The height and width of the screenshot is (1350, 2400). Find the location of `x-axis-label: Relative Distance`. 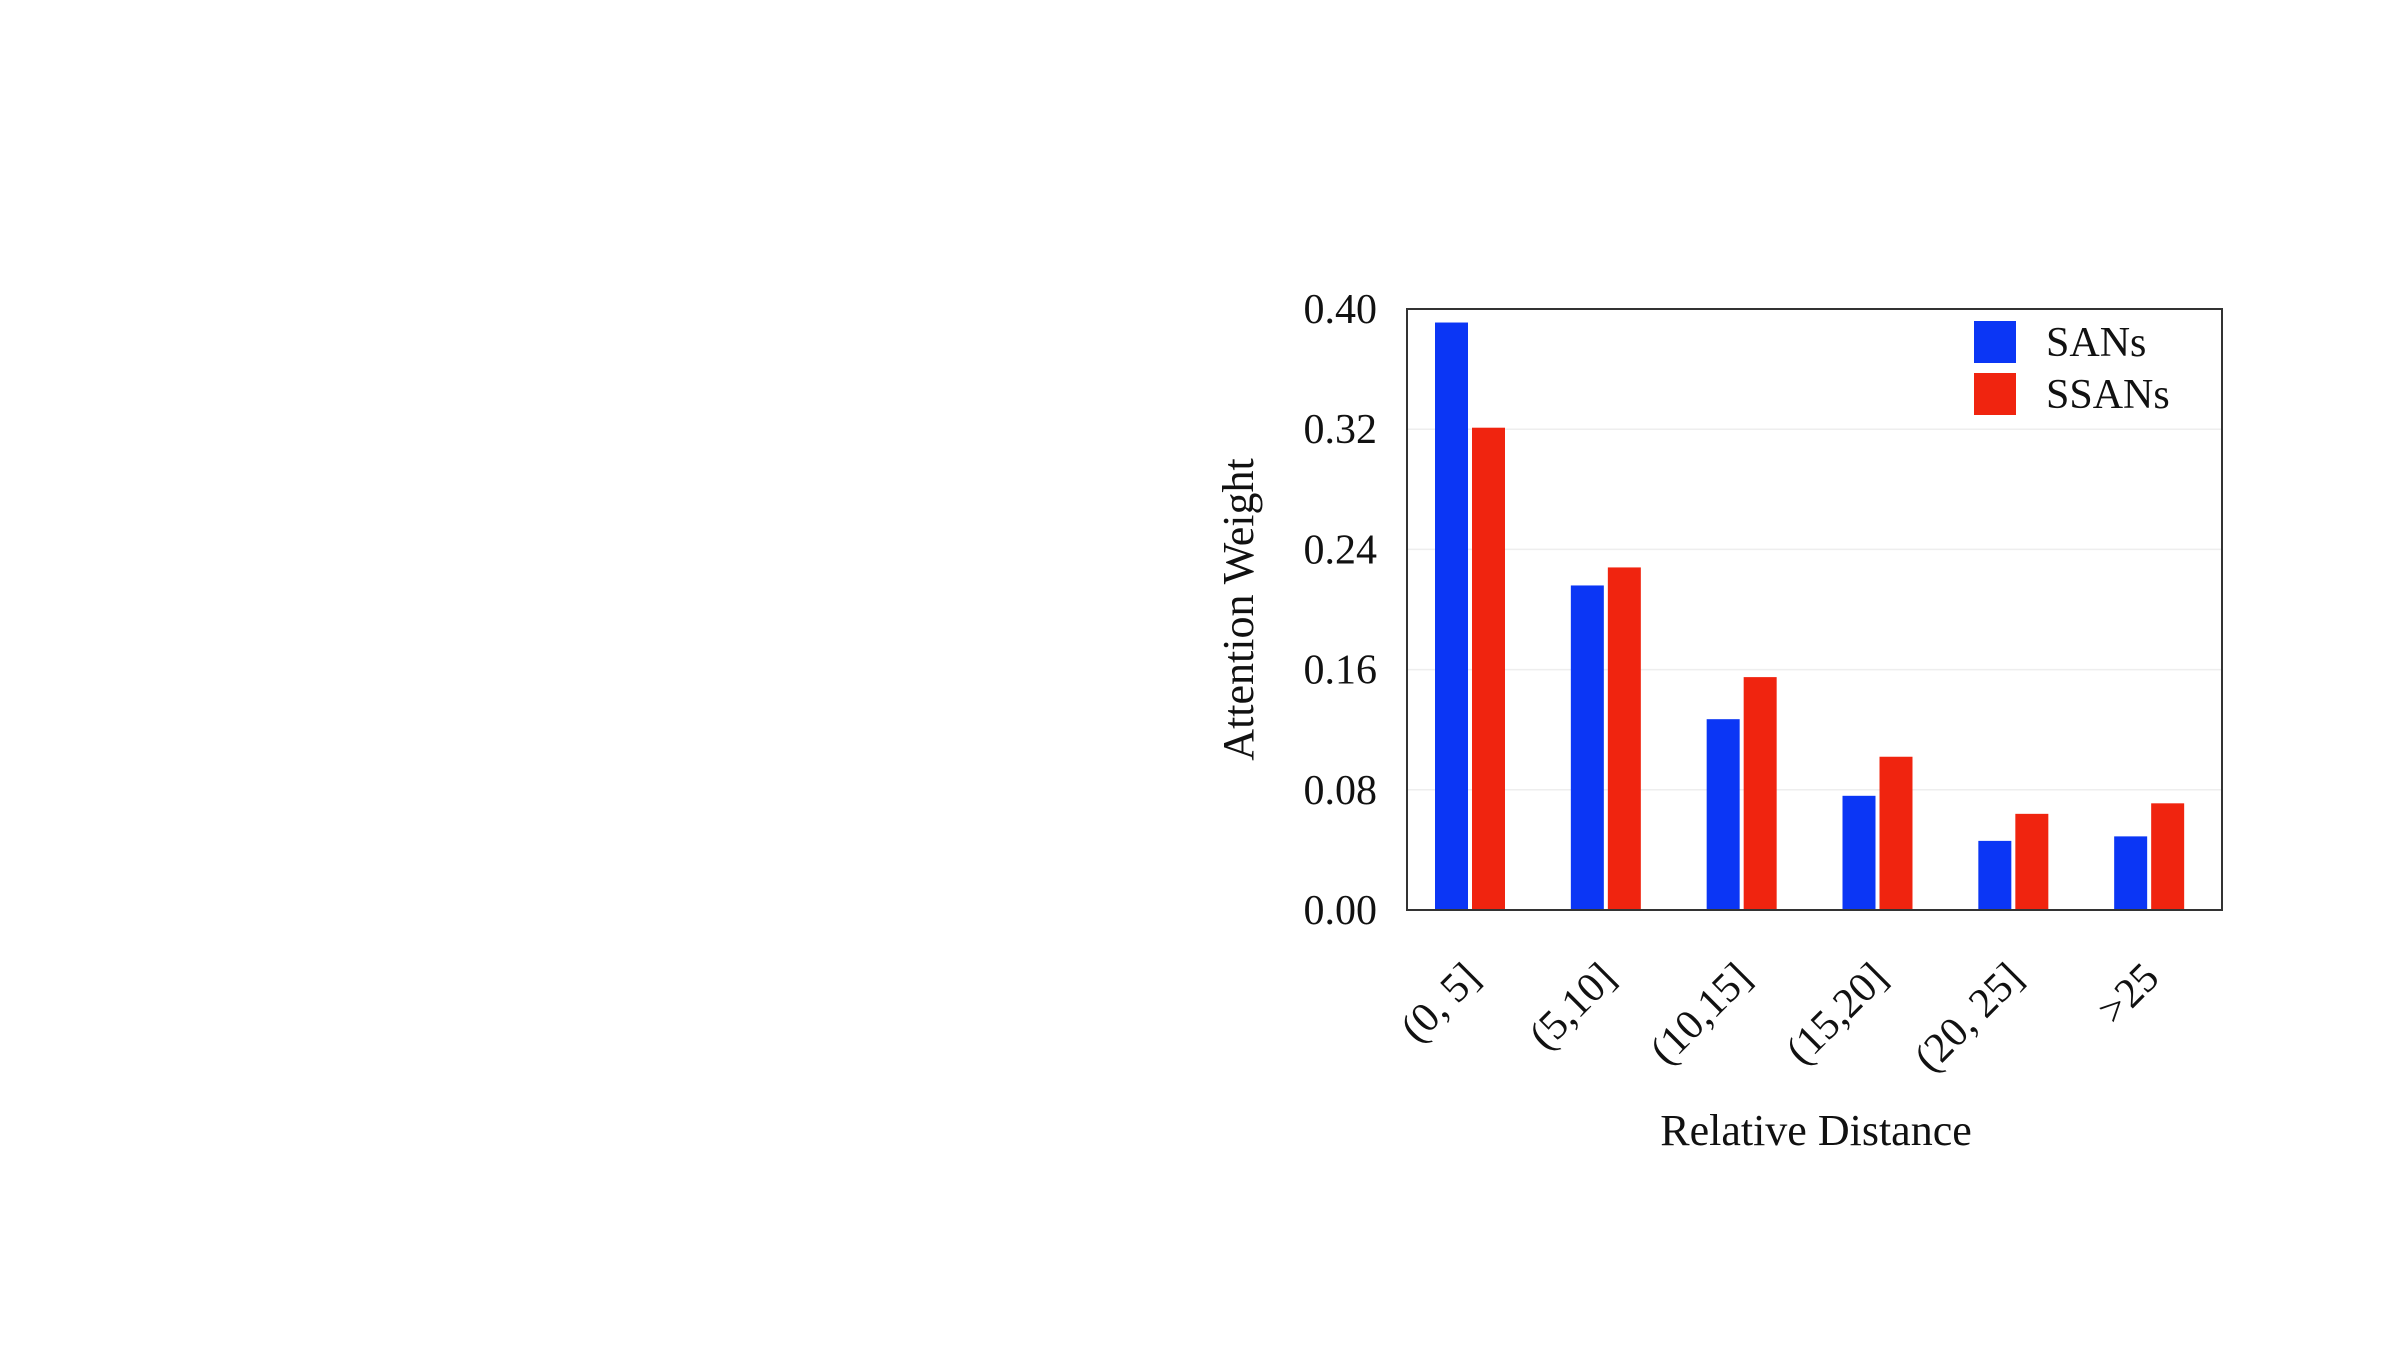

x-axis-label: Relative Distance is located at coordinates (1816, 1130).